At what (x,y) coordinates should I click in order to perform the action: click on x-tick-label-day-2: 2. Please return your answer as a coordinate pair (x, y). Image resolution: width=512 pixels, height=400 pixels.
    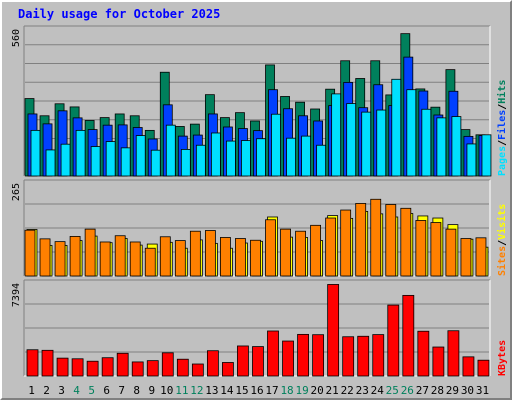
    Looking at the image, I should click on (46, 390).